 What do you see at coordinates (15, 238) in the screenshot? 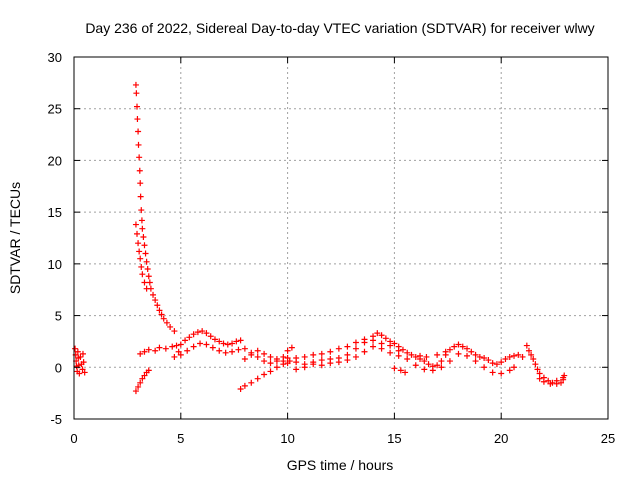
I see `y-axis-label: SDTVAR / TECUs` at bounding box center [15, 238].